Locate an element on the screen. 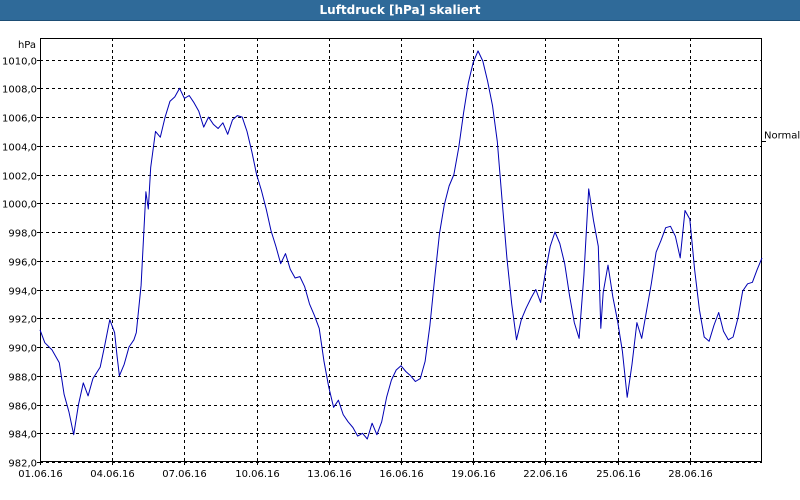  y-tick-label: 1010,0 is located at coordinates (19, 62).